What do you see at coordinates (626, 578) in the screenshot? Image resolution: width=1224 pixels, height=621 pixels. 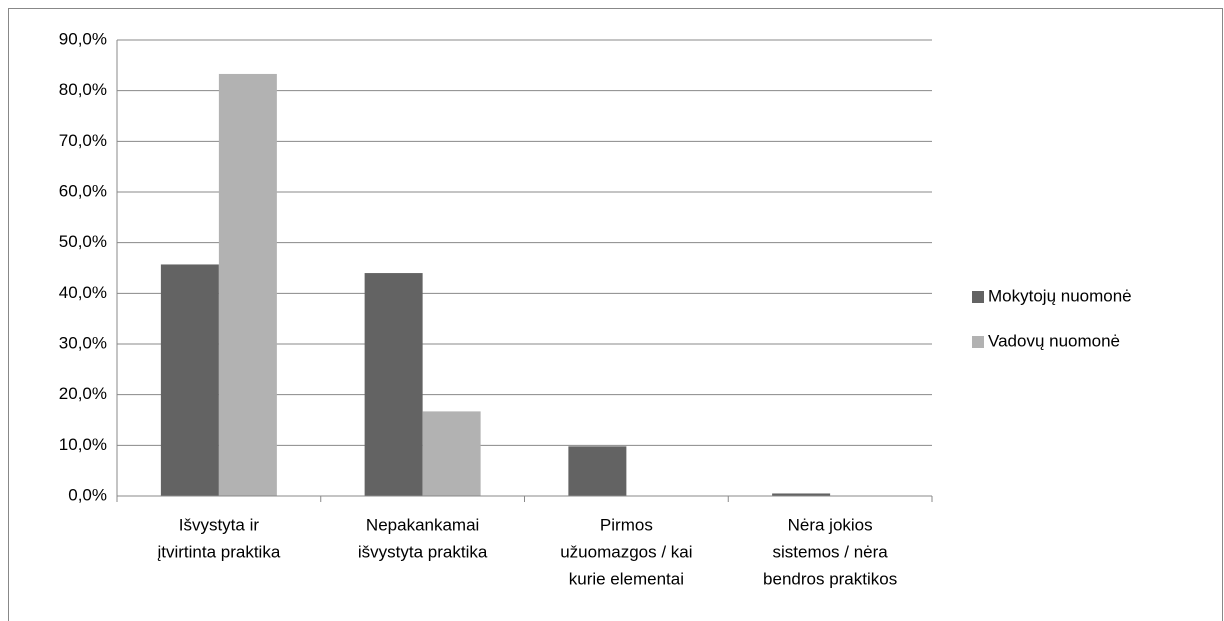 I see `x-tick-label: kurie elementai` at bounding box center [626, 578].